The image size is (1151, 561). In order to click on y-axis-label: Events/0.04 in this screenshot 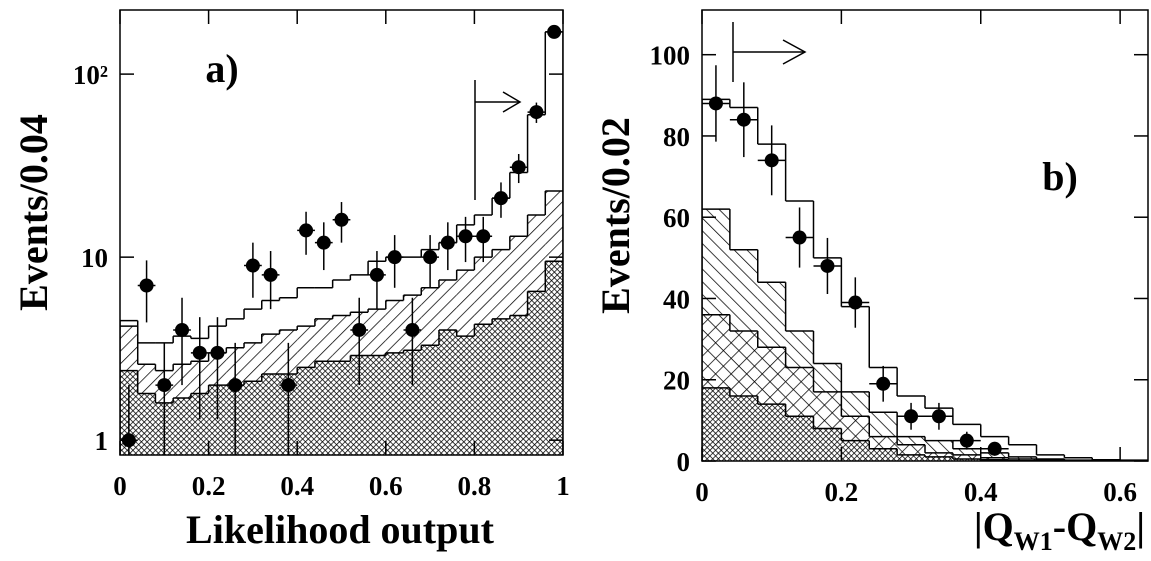, I will do `click(33, 212)`.